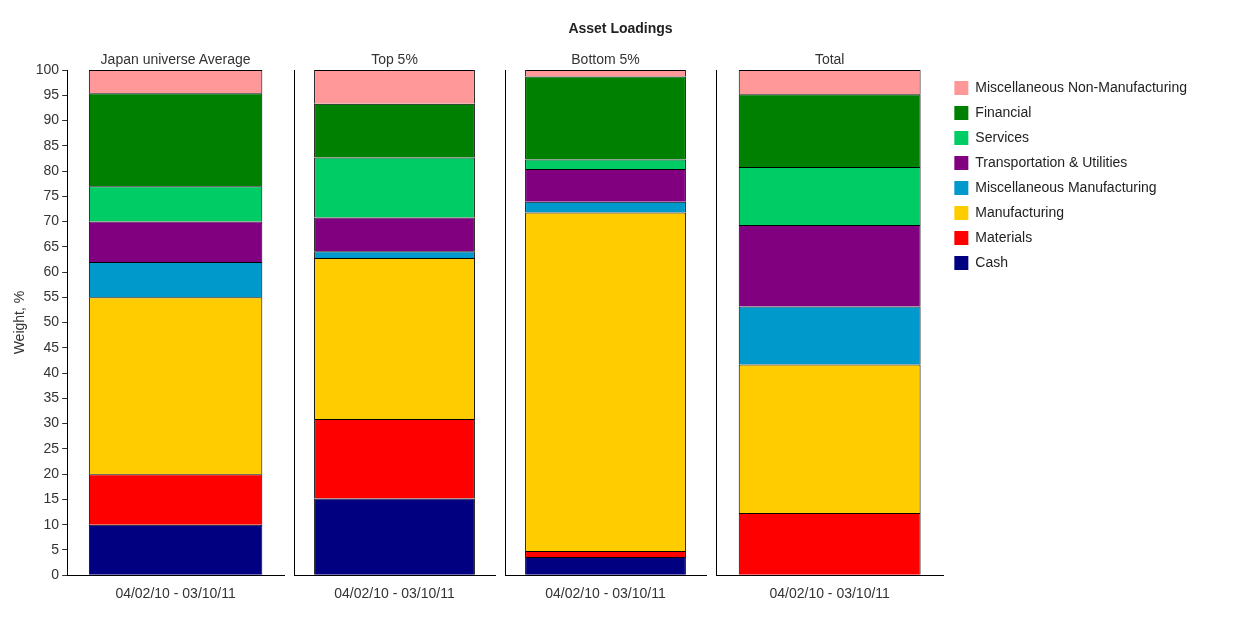  What do you see at coordinates (51, 296) in the screenshot?
I see `y-tick-label: 55` at bounding box center [51, 296].